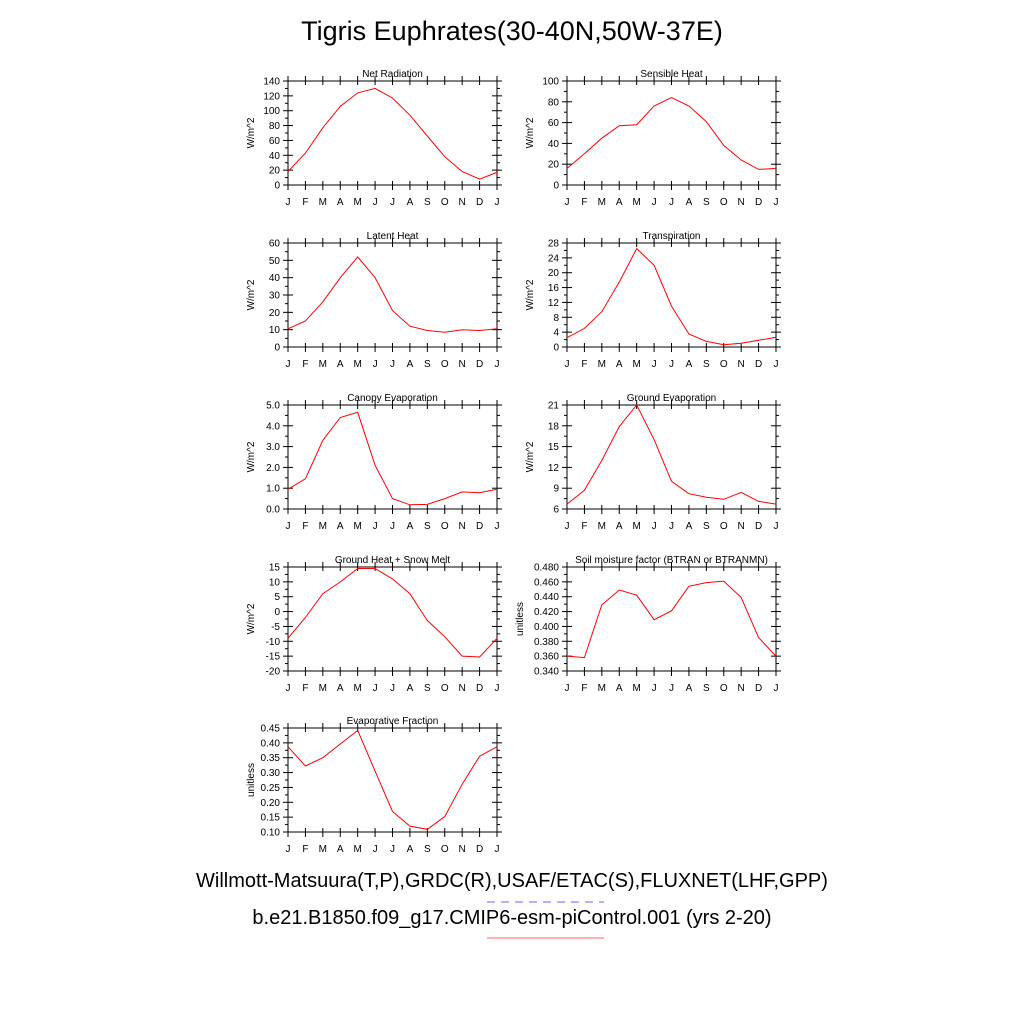  Describe the element at coordinates (672, 236) in the screenshot. I see `panel-title: Transpiration` at that location.